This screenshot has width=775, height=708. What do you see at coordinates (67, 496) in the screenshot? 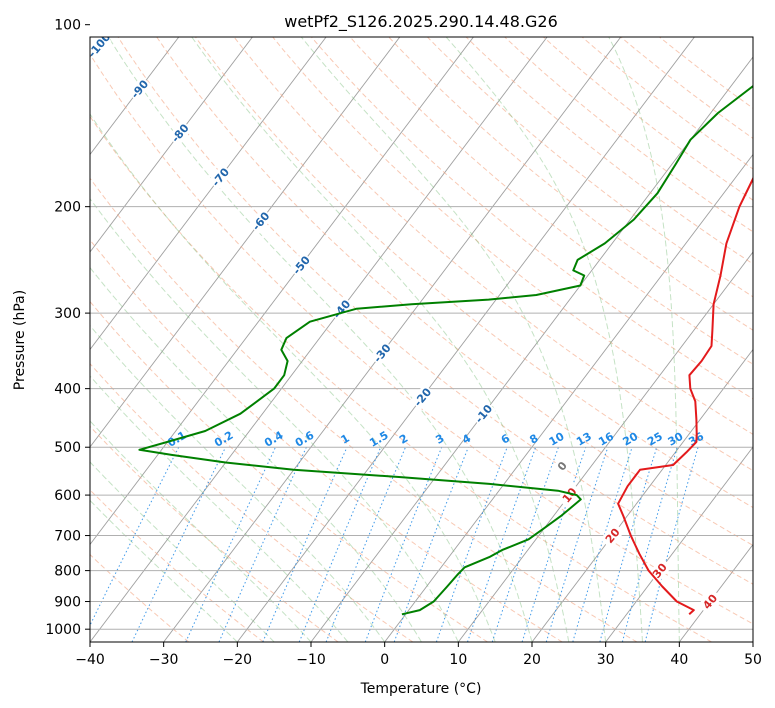
I see `y-tick-label: 600` at bounding box center [67, 496].